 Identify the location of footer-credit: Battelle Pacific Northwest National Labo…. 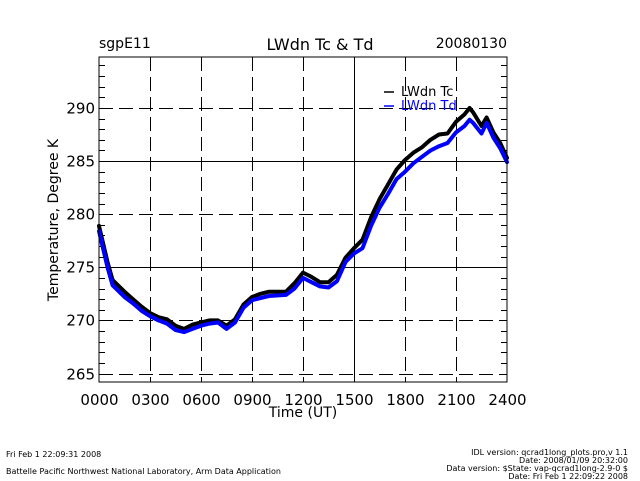
(143, 471).